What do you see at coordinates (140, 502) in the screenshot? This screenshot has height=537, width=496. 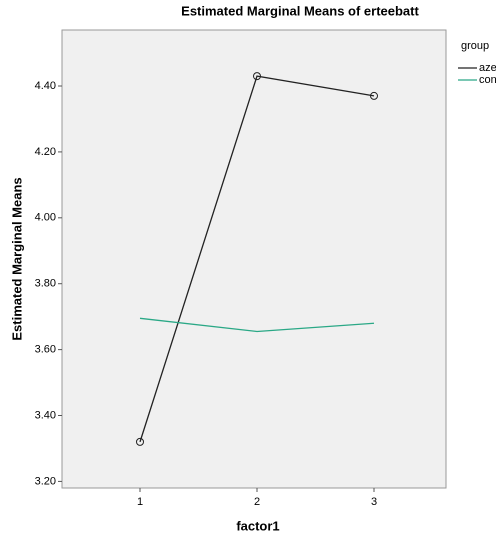 I see `x-tick-label: 1` at bounding box center [140, 502].